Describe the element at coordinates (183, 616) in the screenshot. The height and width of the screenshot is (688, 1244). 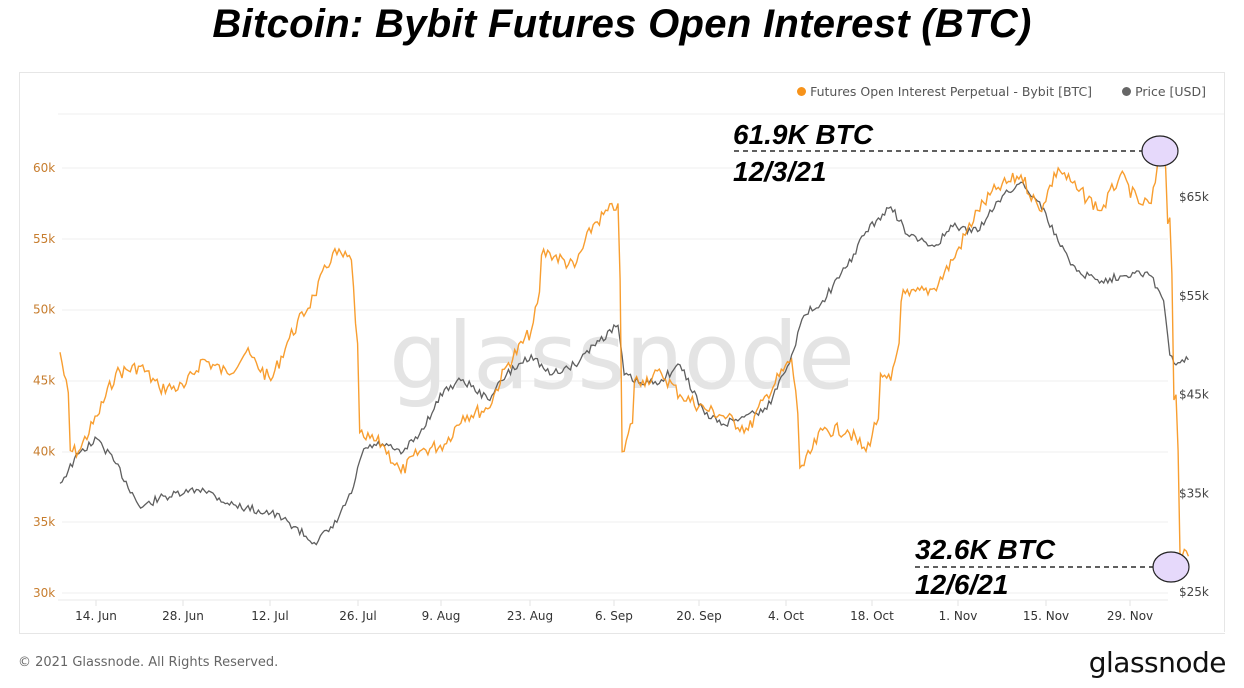
I see `svg-text: 28. Jun` at that location.